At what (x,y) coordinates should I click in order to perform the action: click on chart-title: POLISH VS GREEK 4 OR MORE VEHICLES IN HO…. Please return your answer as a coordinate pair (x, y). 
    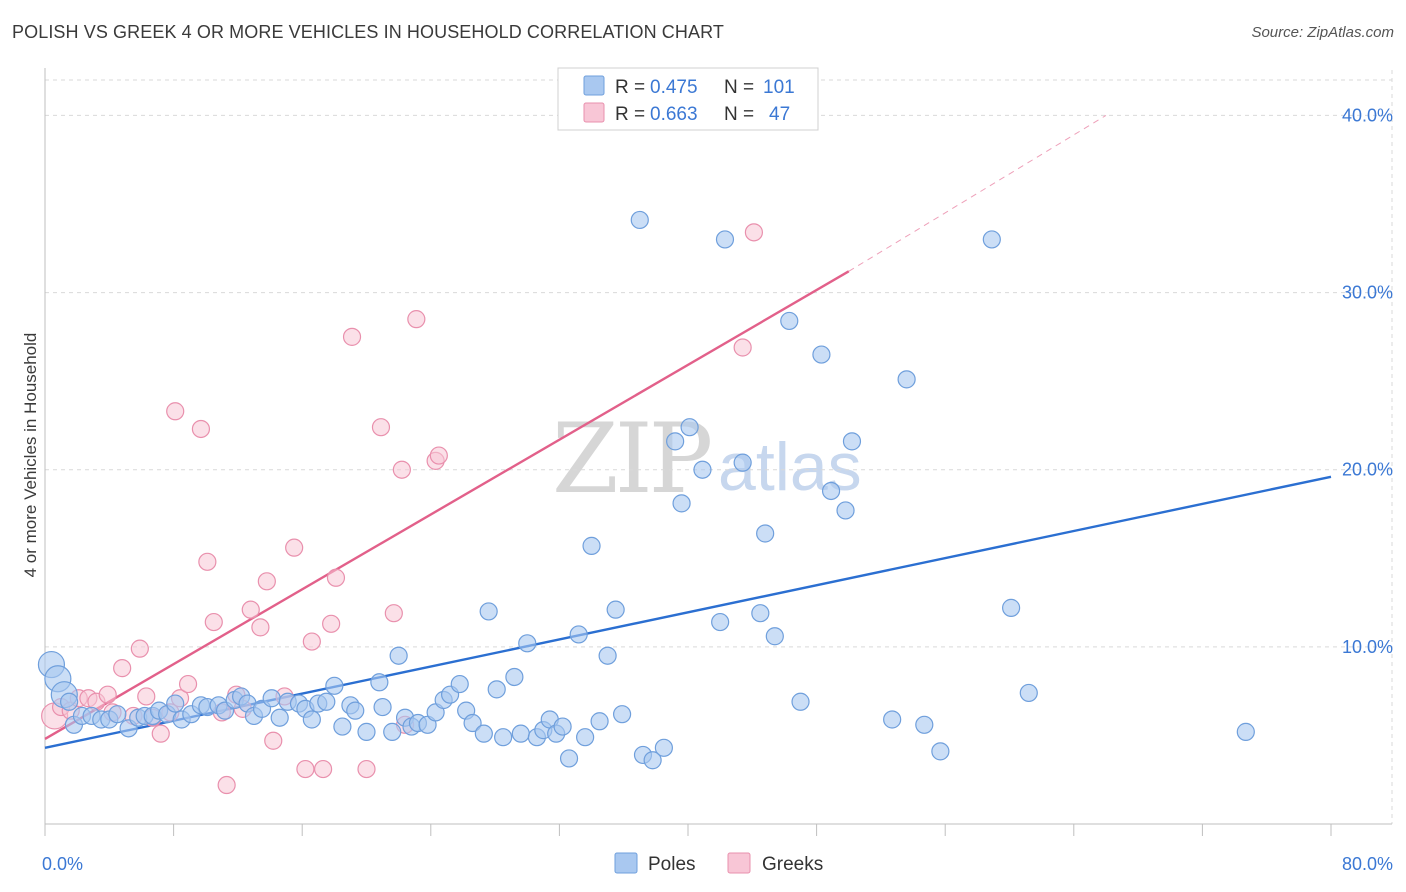
    Looking at the image, I should click on (368, 32).